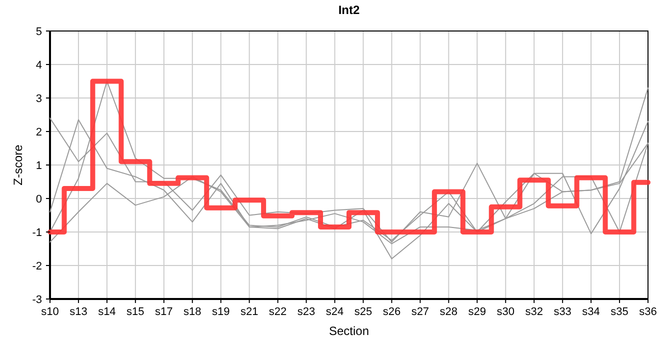 The width and height of the screenshot is (660, 360). Describe the element at coordinates (37, 266) in the screenshot. I see `y-tick-label: -2` at that location.